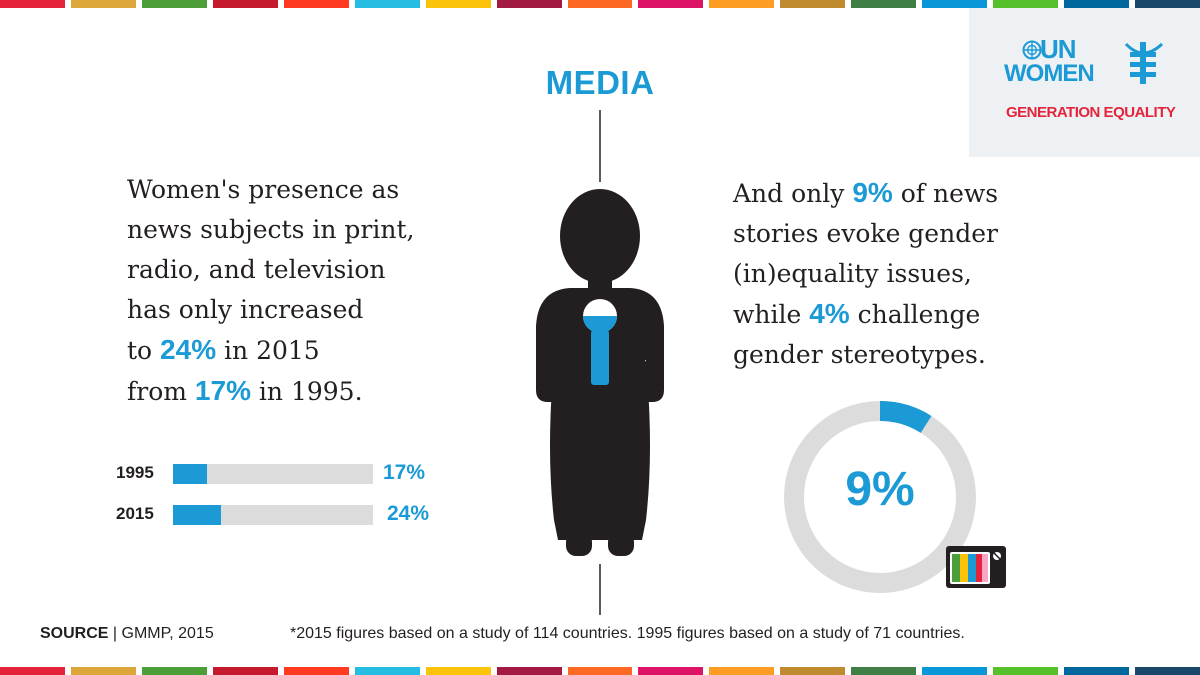  What do you see at coordinates (1091, 112) in the screenshot?
I see `logo-tagline: GENERATION EQUALITY` at bounding box center [1091, 112].